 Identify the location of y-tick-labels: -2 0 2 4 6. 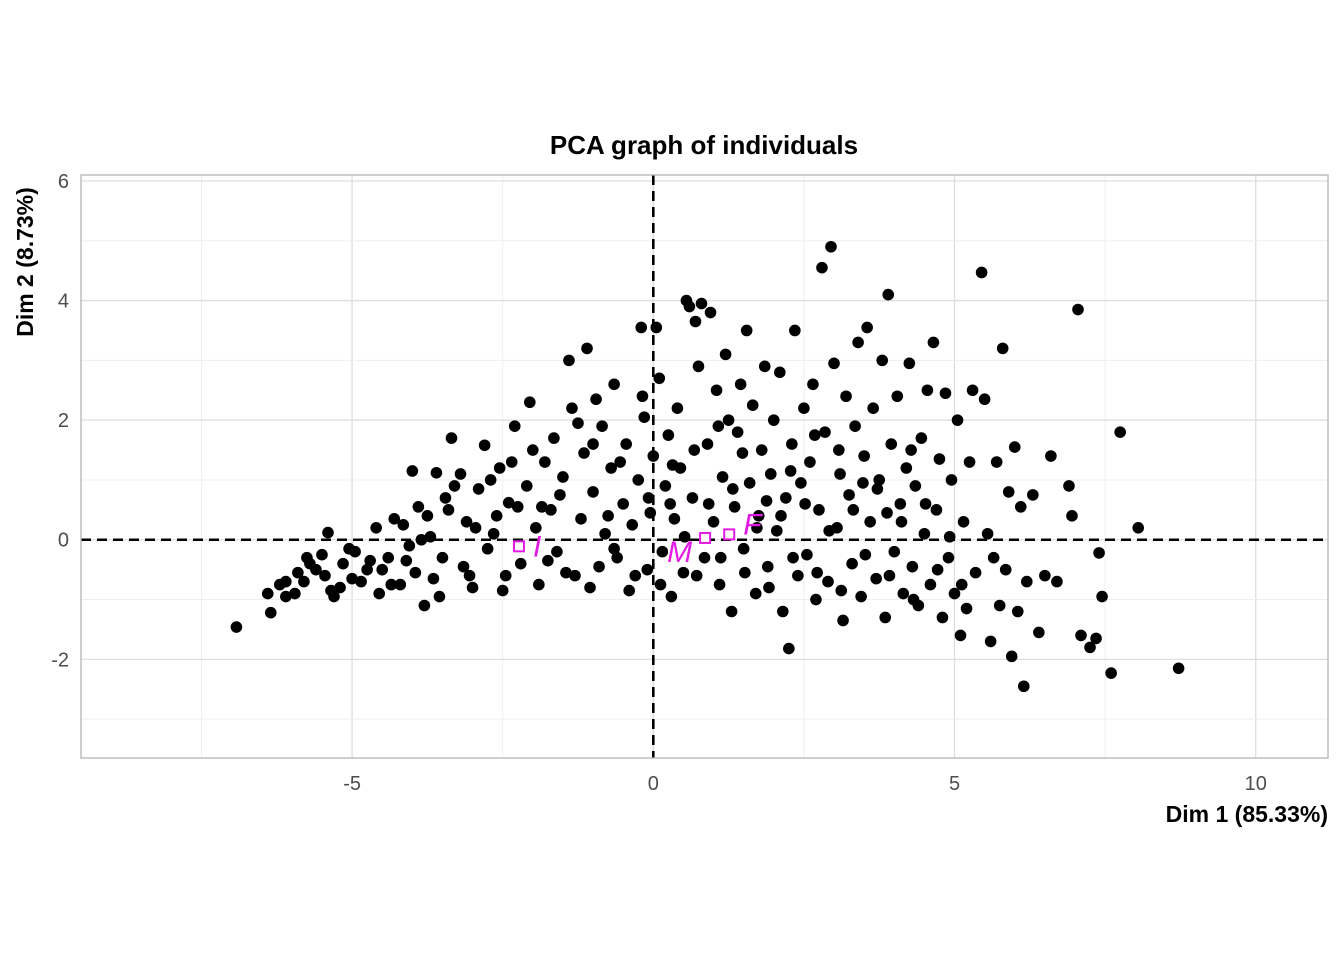
(60, 421).